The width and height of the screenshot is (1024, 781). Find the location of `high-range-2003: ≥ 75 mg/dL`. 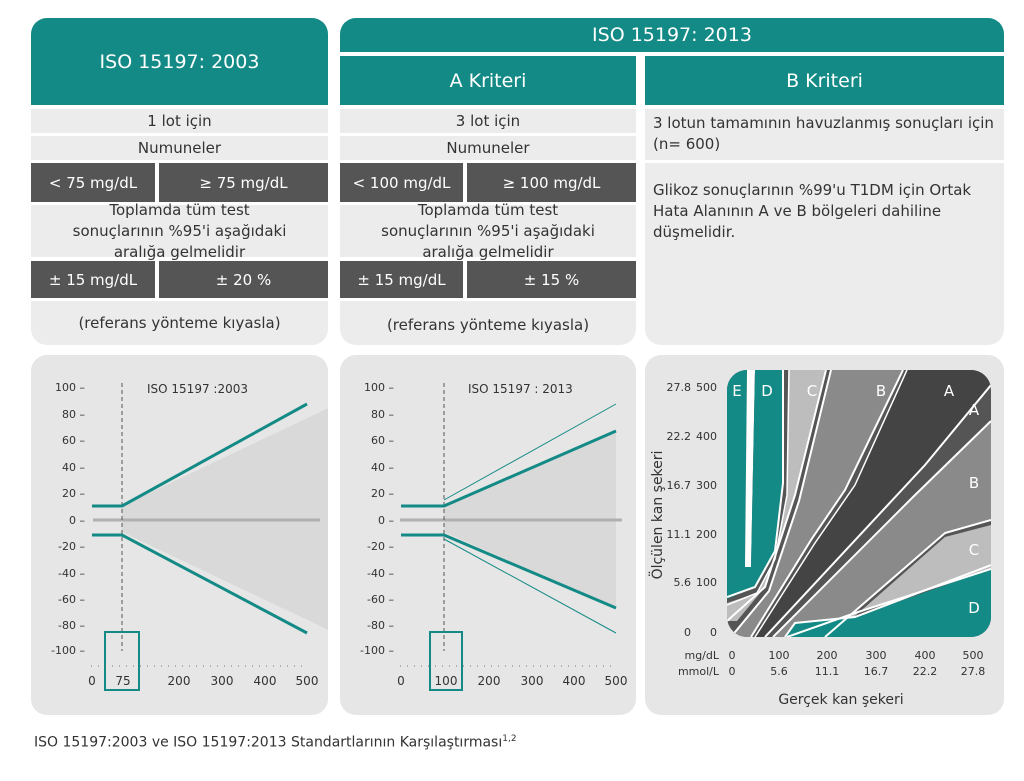

high-range-2003: ≥ 75 mg/dL is located at coordinates (243, 182).